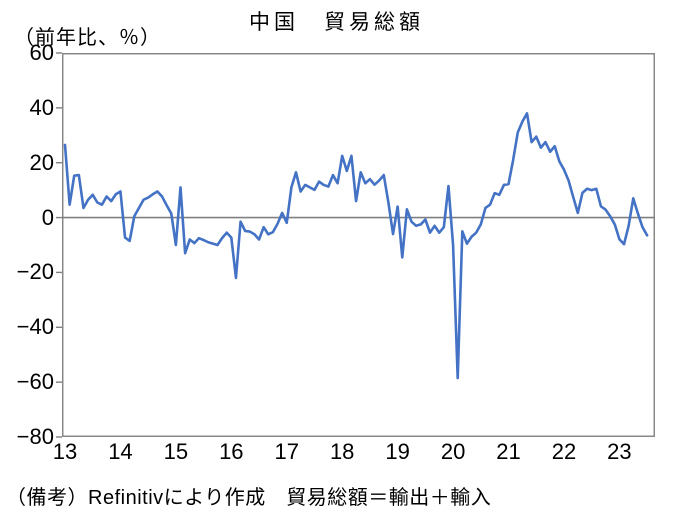  Describe the element at coordinates (35, 327) in the screenshot. I see `y-axis-tick-label: −40` at that location.